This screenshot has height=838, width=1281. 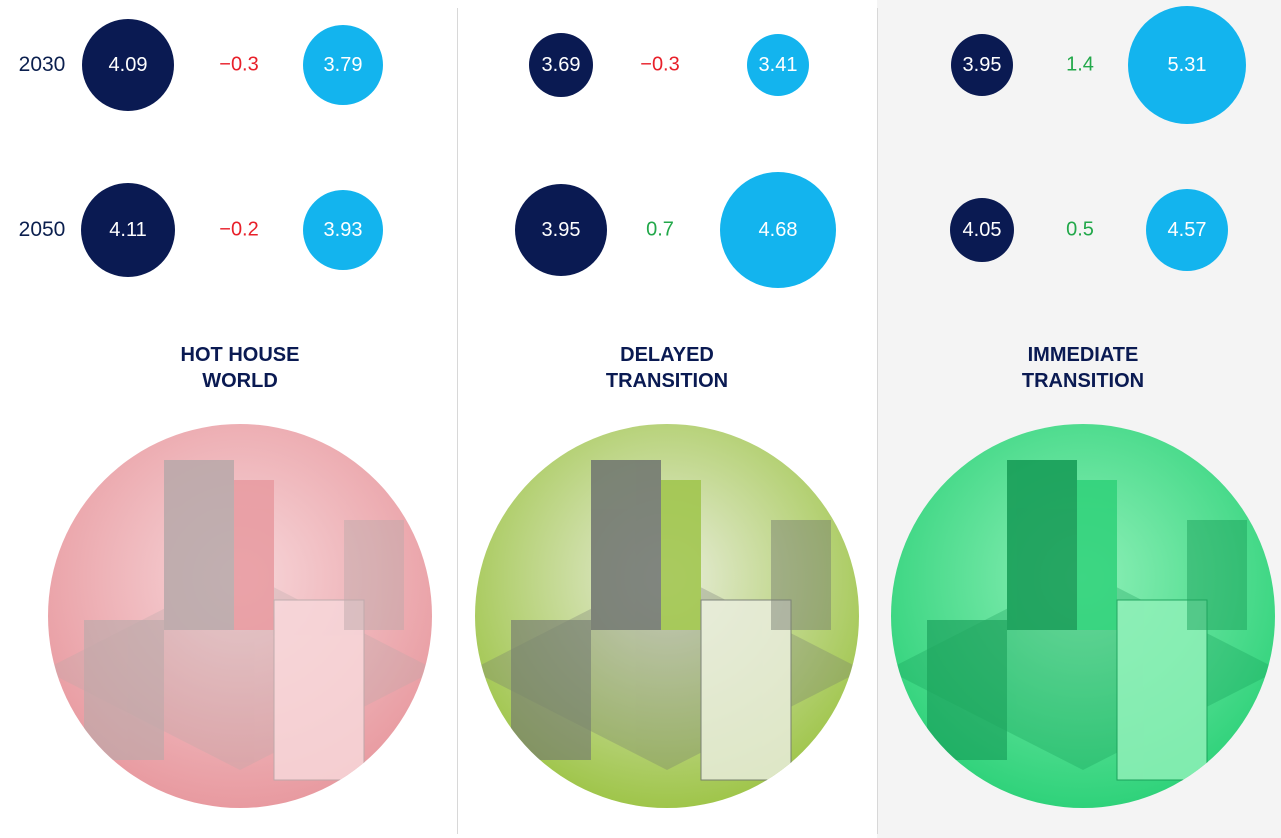 I want to click on value-bubble: 3.69, so click(x=561, y=65).